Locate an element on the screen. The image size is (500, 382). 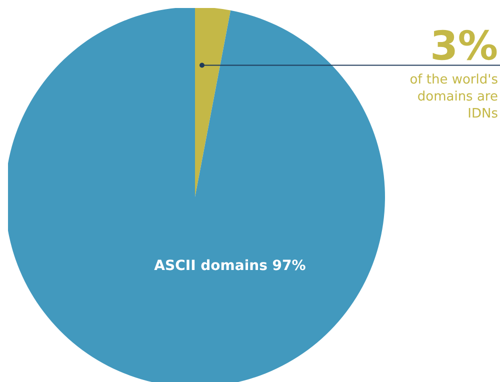
data-label: 3% is located at coordinates (464, 46).